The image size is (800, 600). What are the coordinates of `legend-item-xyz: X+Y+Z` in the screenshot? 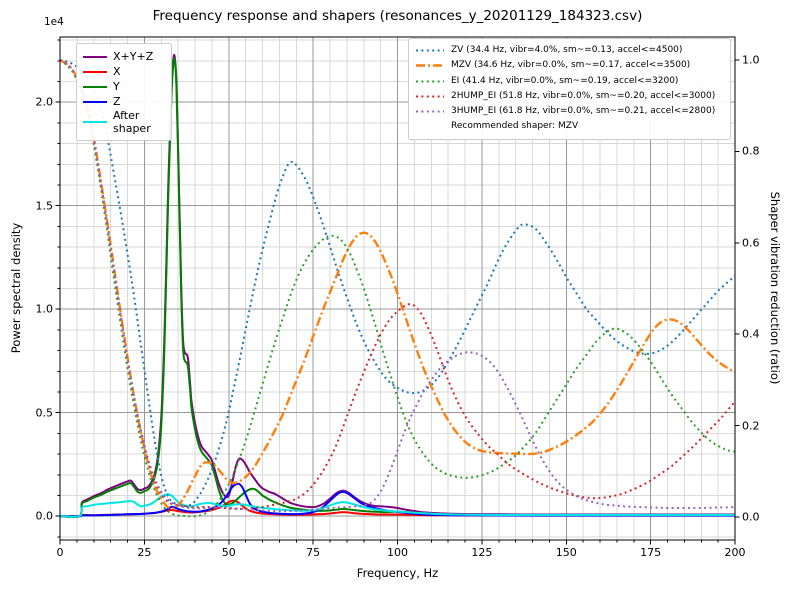 It's located at (124, 56).